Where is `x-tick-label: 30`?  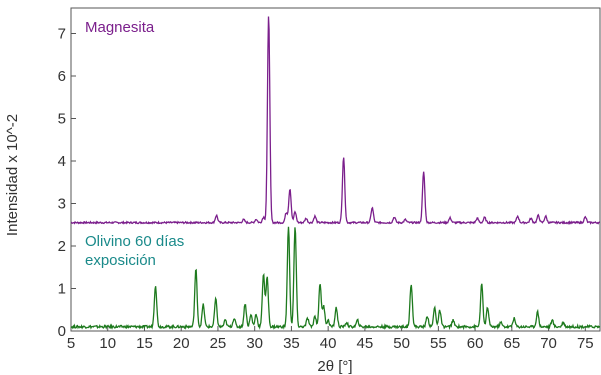
x-tick-label: 30 is located at coordinates (254, 343).